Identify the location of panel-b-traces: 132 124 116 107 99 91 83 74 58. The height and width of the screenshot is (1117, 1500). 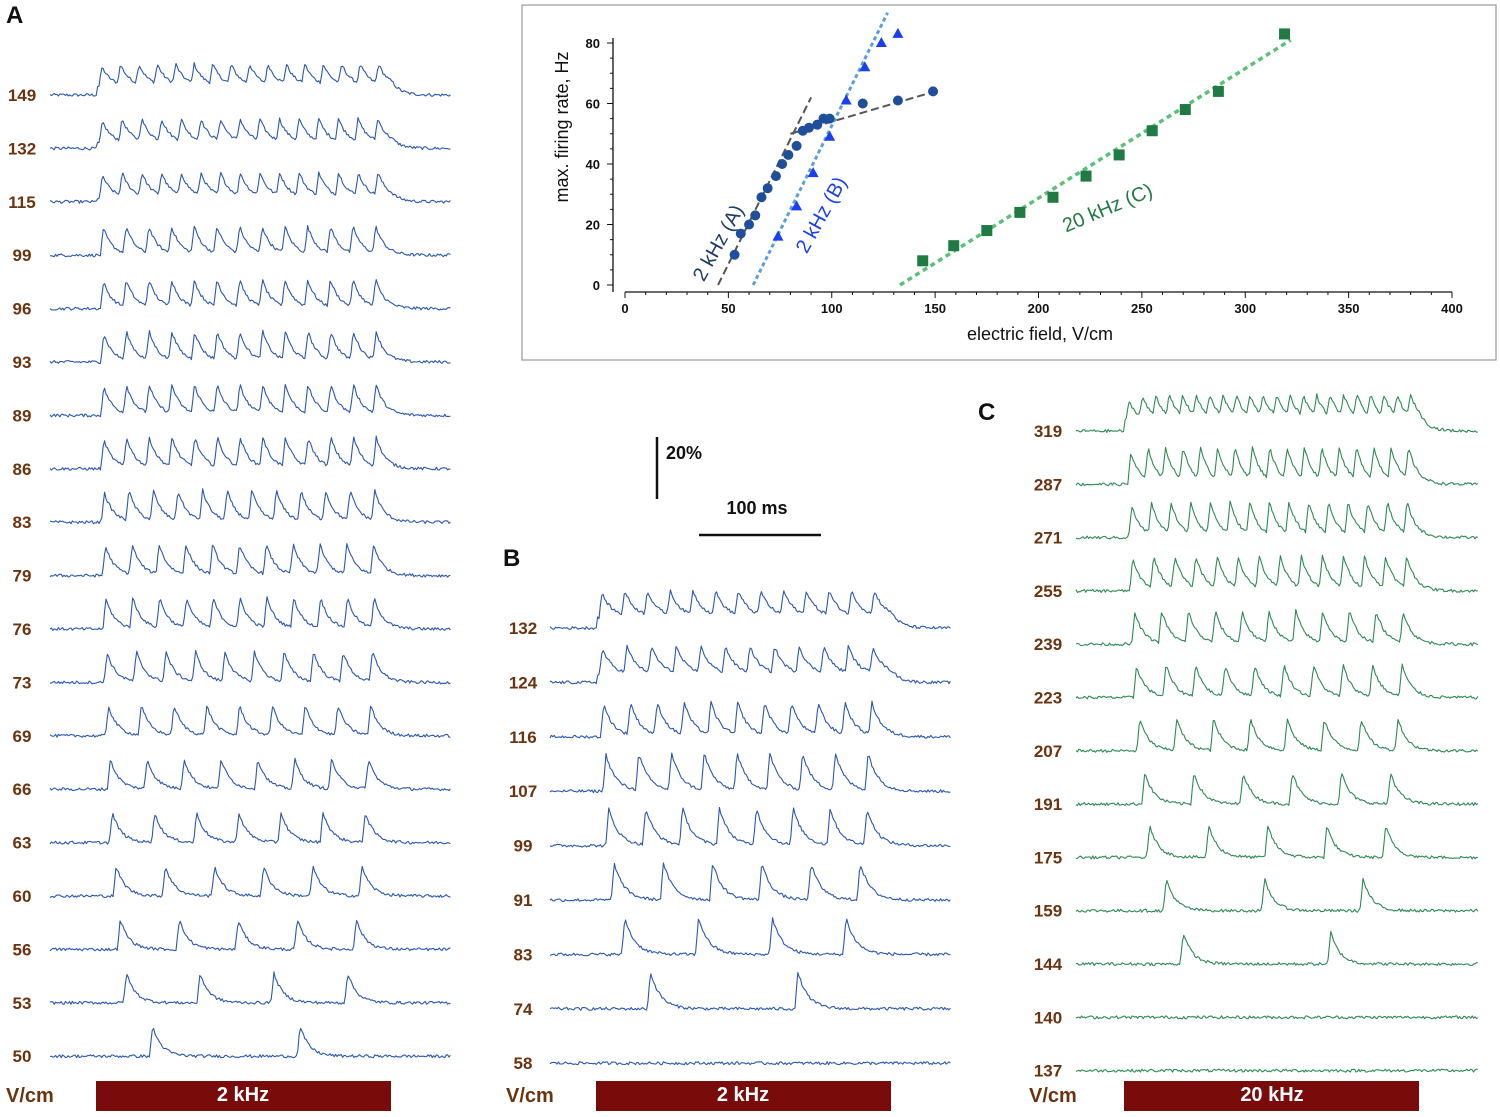
(730, 831).